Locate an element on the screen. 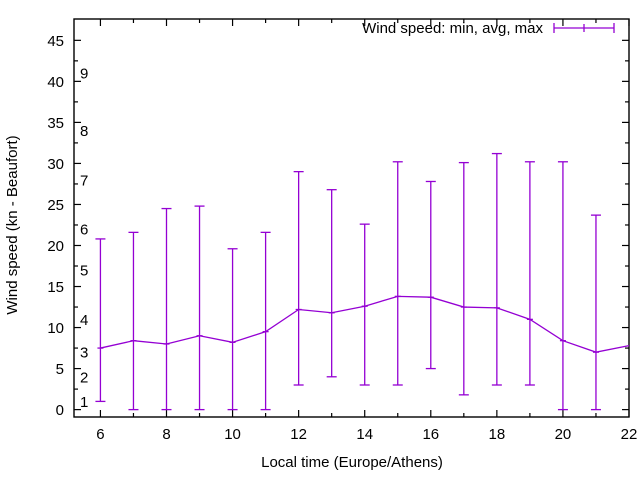  beaufort-tick-label: 9 is located at coordinates (84, 74).